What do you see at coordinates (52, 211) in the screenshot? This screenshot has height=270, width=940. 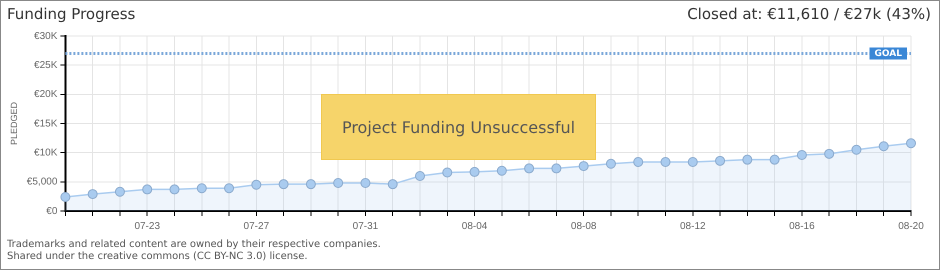 I see `y-tick-label: €0` at bounding box center [52, 211].